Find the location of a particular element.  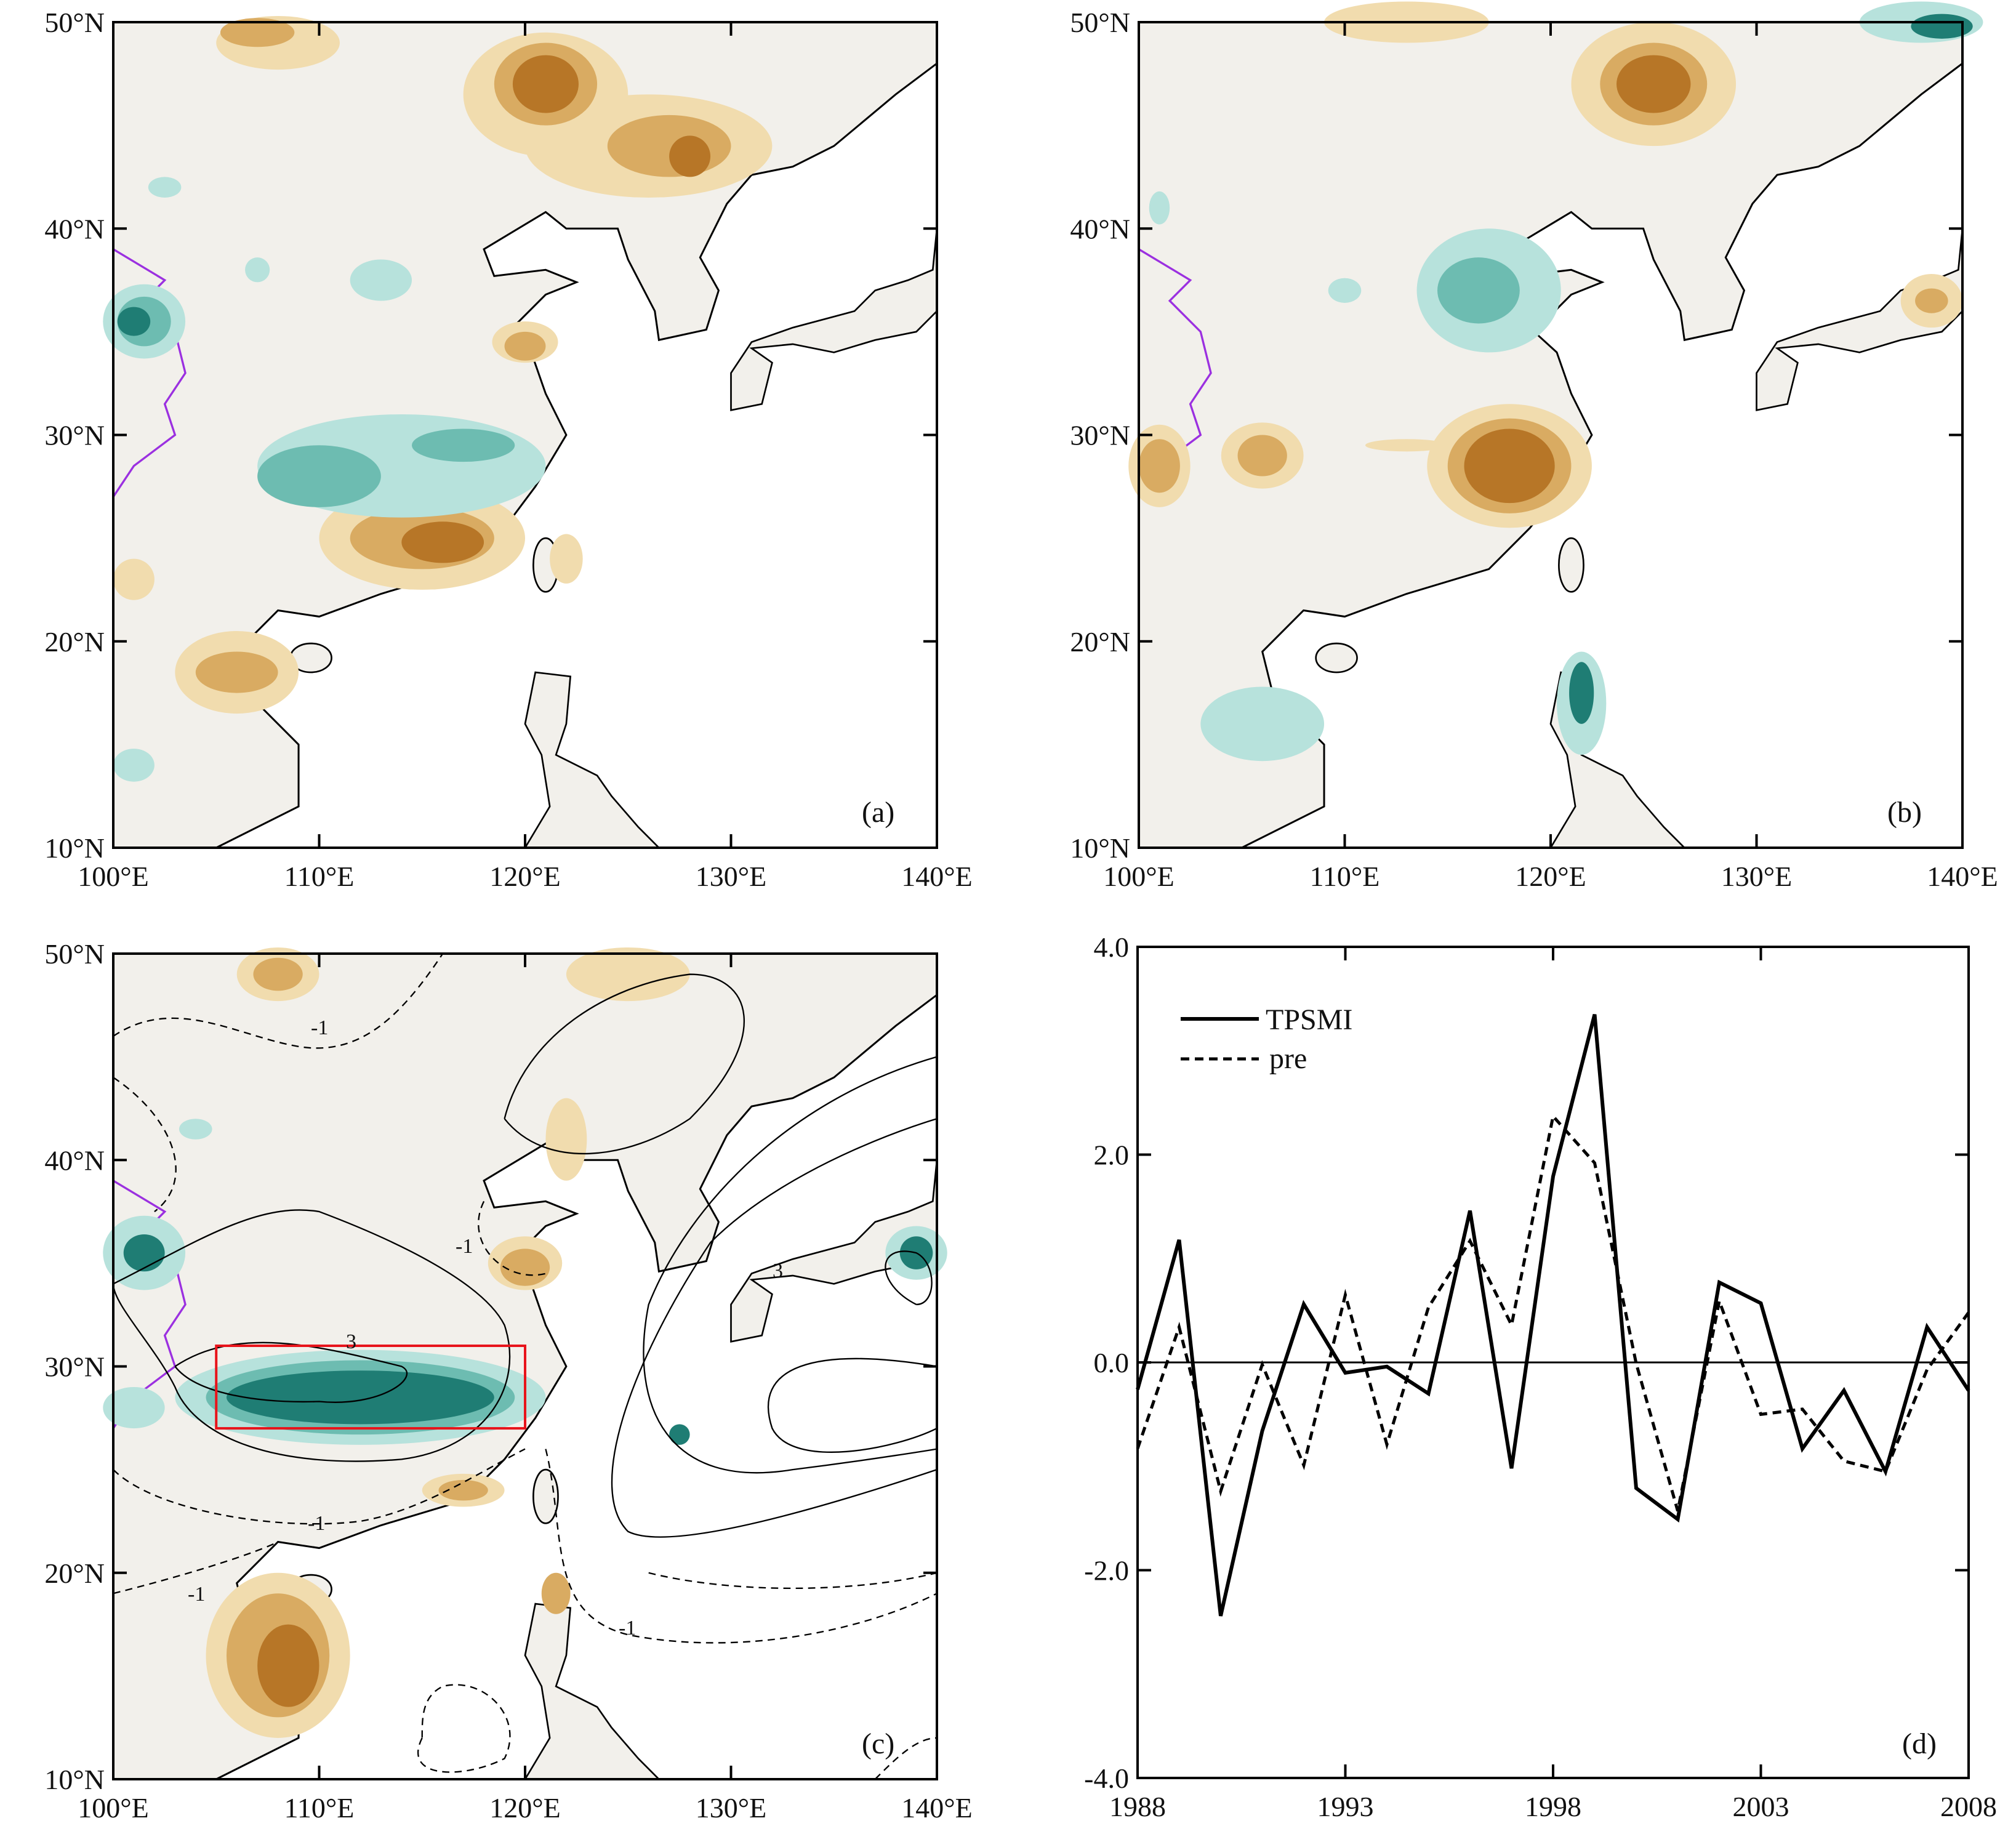

legend-label-tpsmi: TPSMI is located at coordinates (1309, 1019).